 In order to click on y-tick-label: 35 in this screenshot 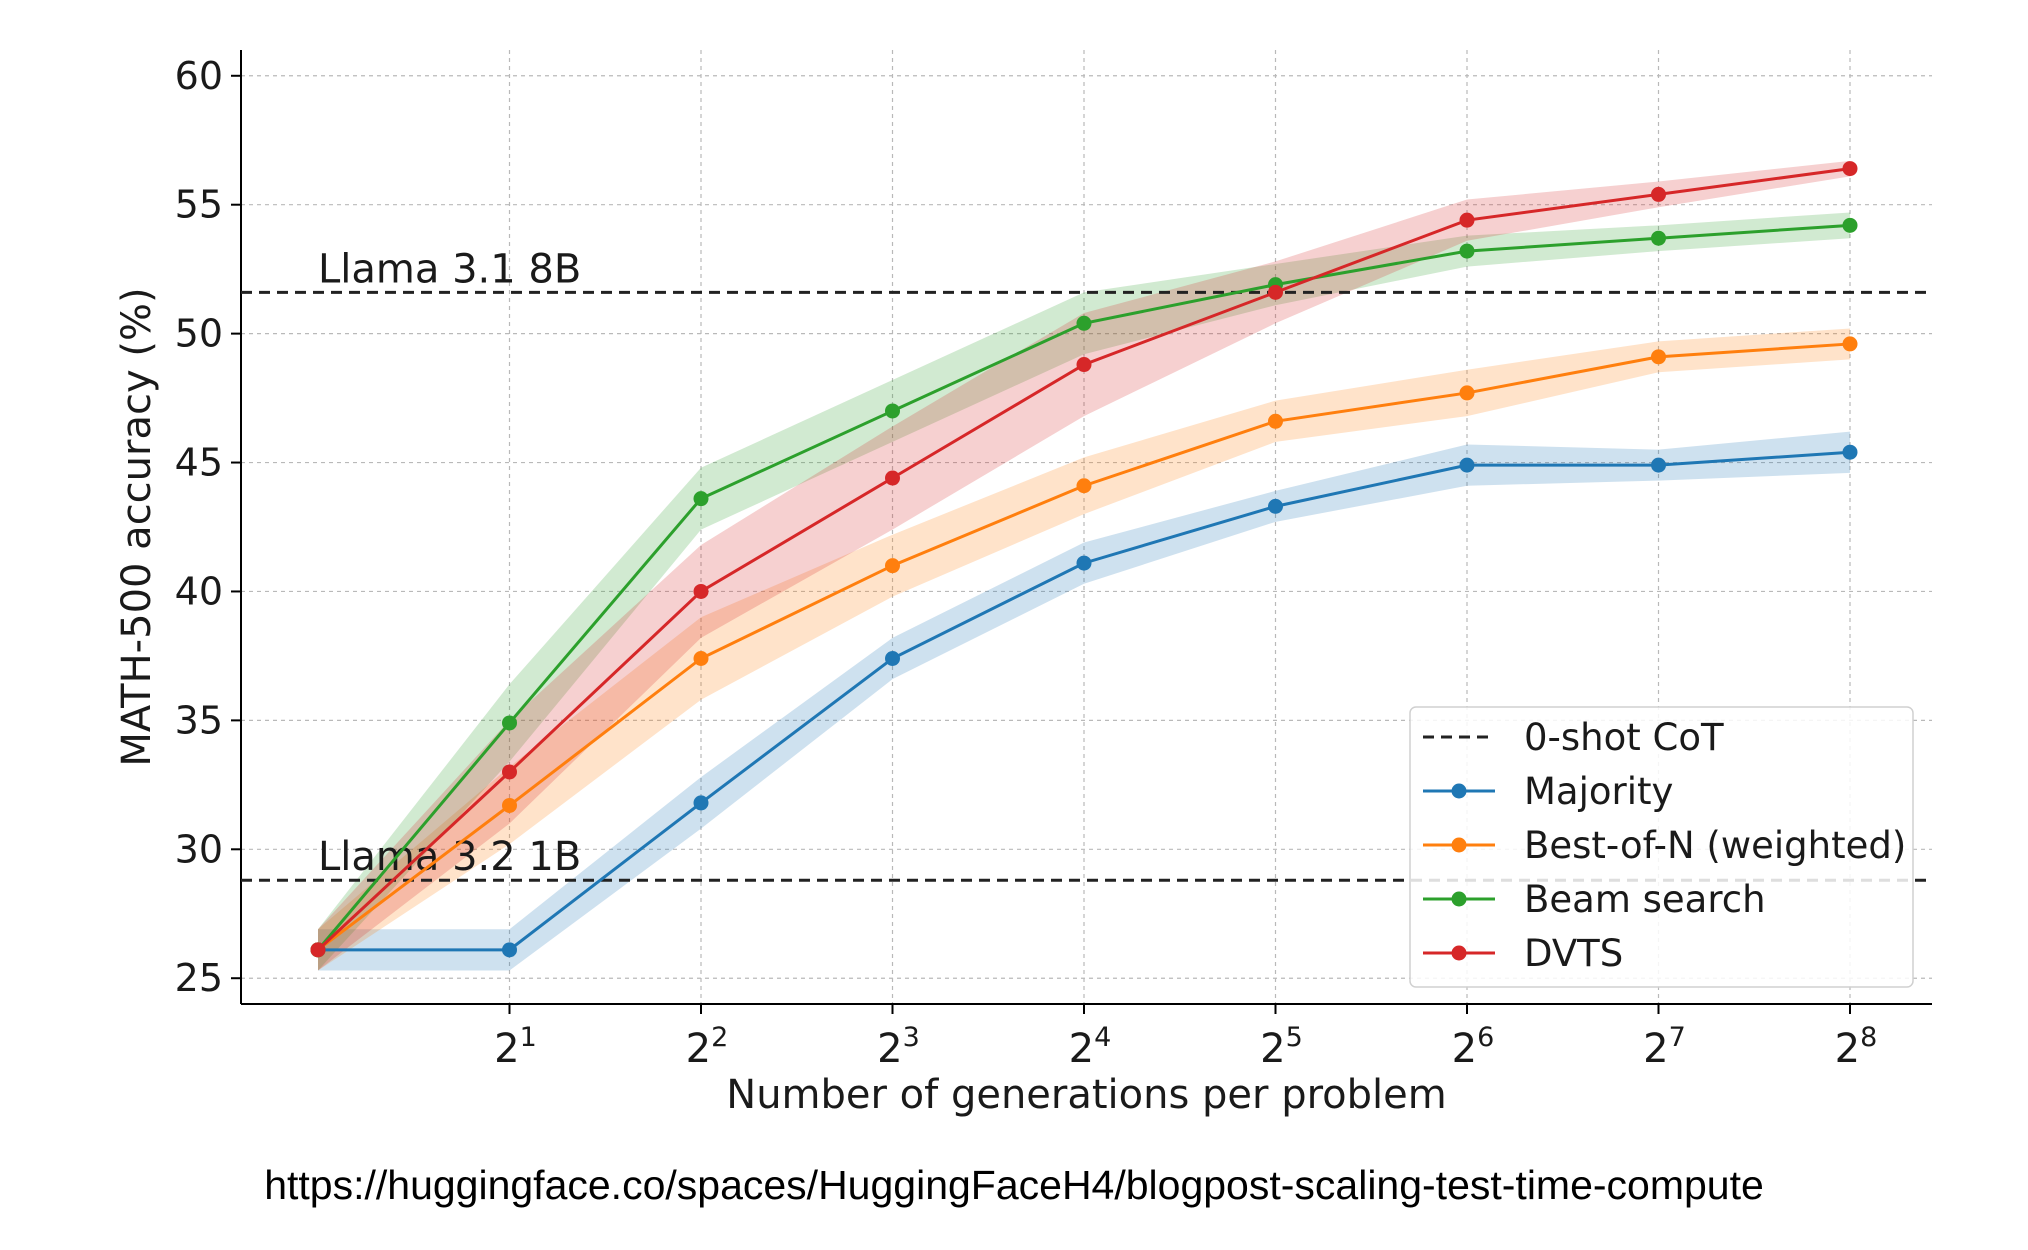, I will do `click(199, 720)`.